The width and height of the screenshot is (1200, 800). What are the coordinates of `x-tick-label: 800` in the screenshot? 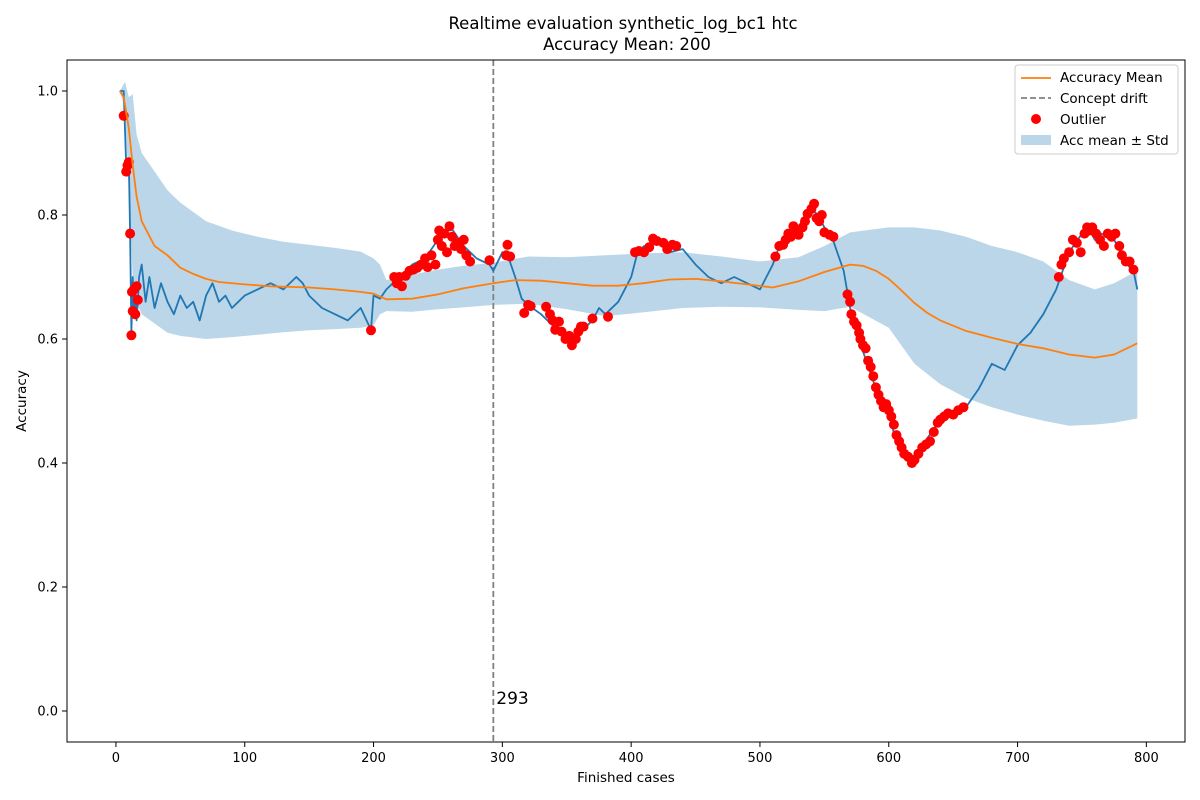 It's located at (1146, 758).